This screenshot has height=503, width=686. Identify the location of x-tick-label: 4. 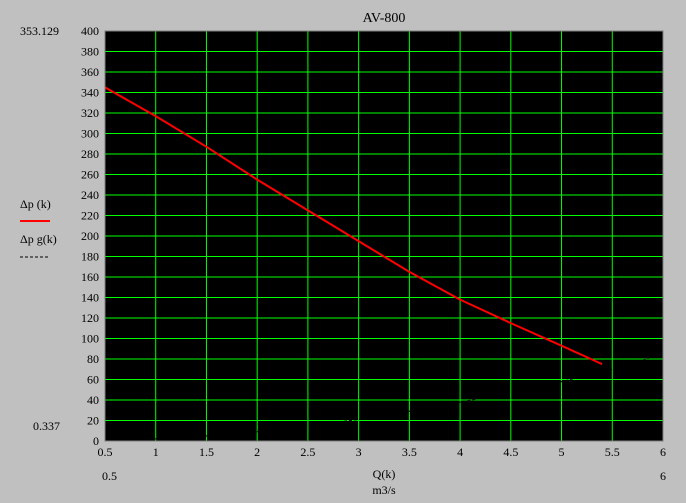
(460, 452).